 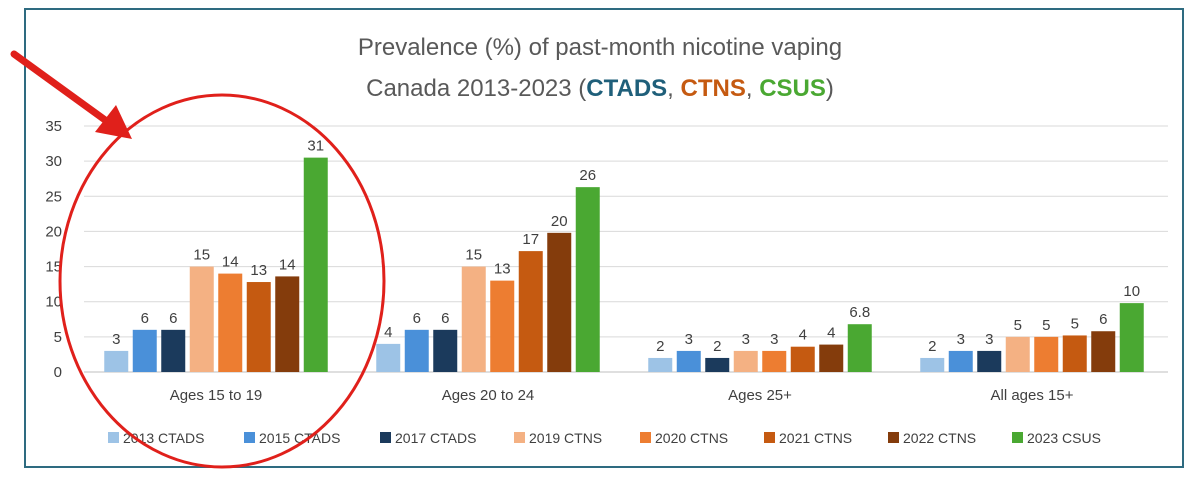 I want to click on y-tick-label: 30, so click(x=53, y=161).